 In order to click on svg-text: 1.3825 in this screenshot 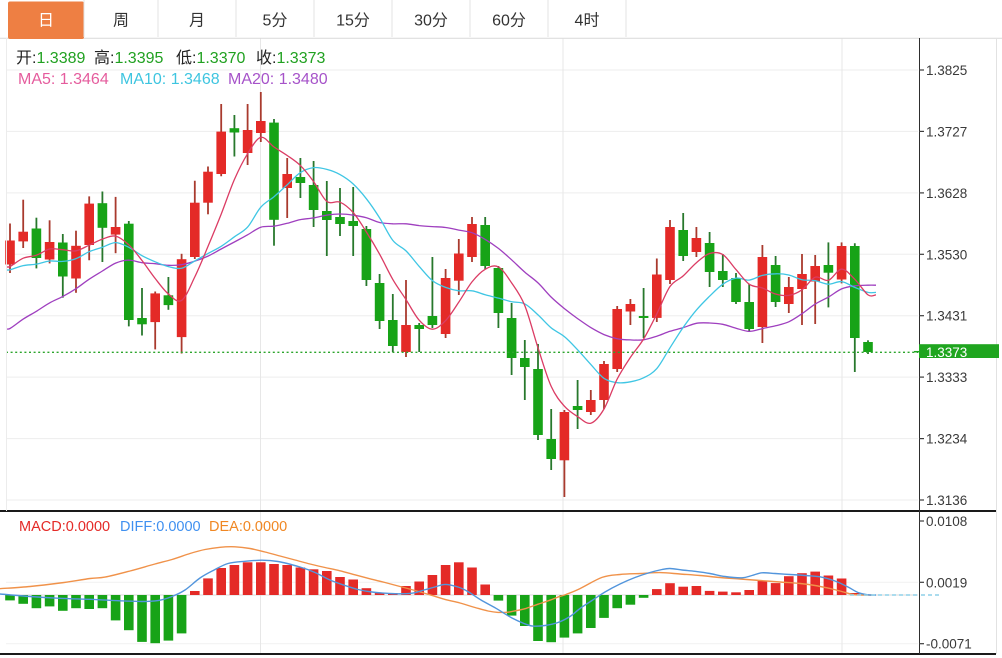, I will do `click(946, 70)`.